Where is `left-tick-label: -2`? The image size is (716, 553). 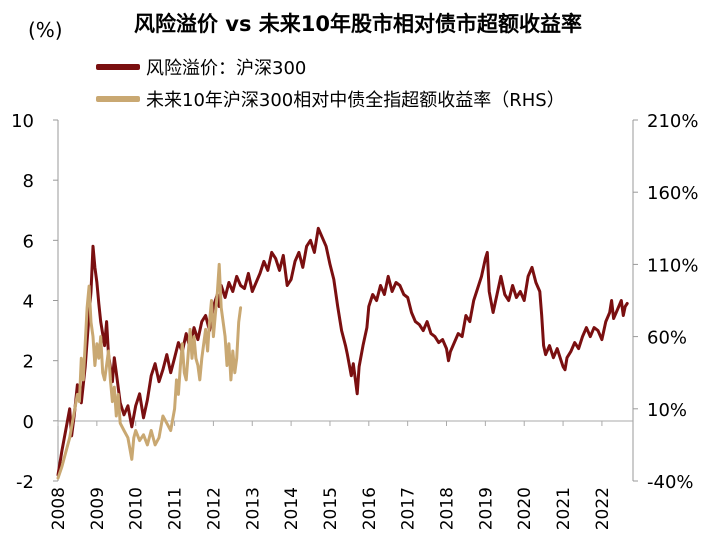 left-tick-label: -2 is located at coordinates (25, 482).